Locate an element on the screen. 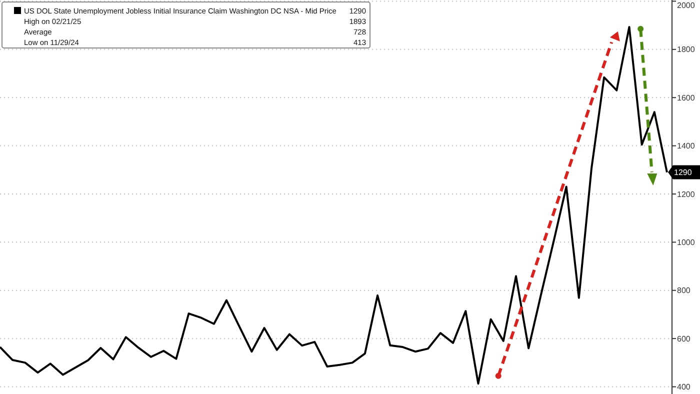 Image resolution: width=700 pixels, height=394 pixels. y-tick-label: 400 is located at coordinates (684, 387).